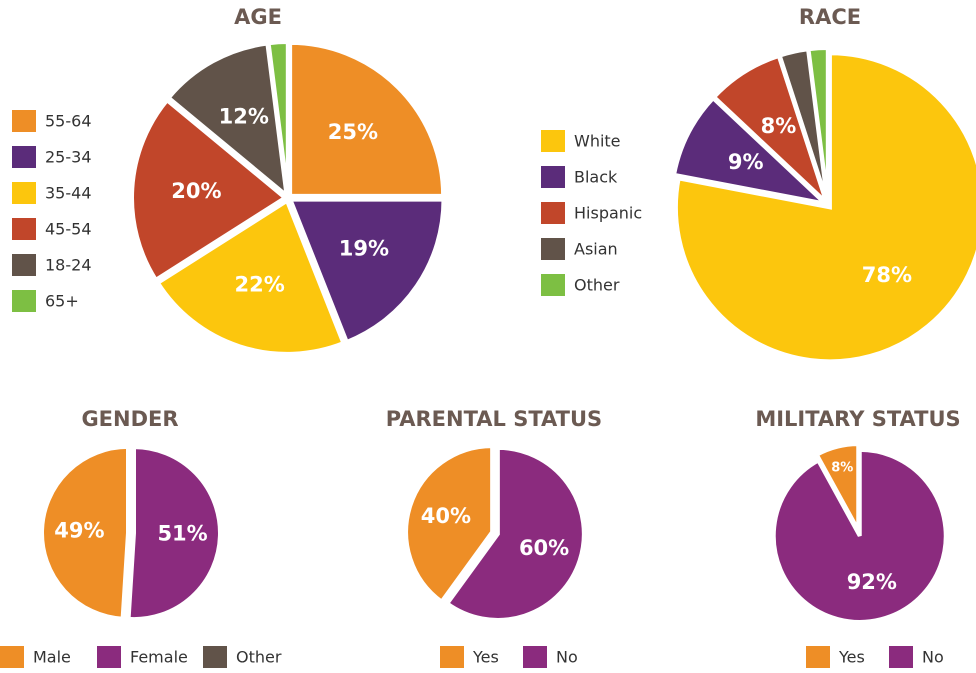 This screenshot has width=976, height=673. What do you see at coordinates (68, 229) in the screenshot?
I see `legend-label: 45-54` at bounding box center [68, 229].